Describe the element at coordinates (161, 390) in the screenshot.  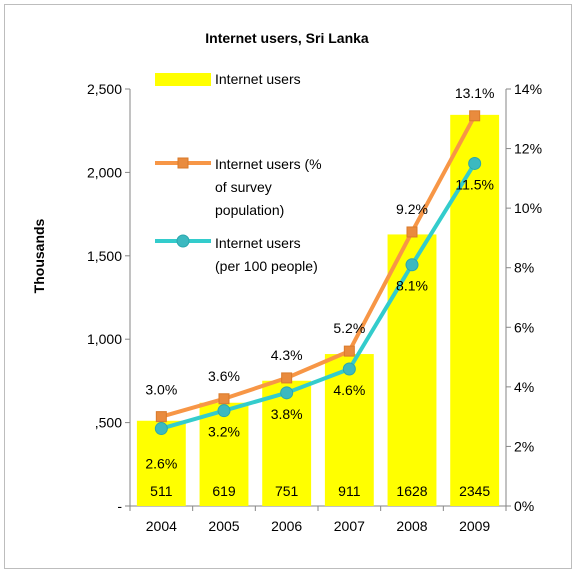
I see `survey-data-label: 3.0%` at that location.